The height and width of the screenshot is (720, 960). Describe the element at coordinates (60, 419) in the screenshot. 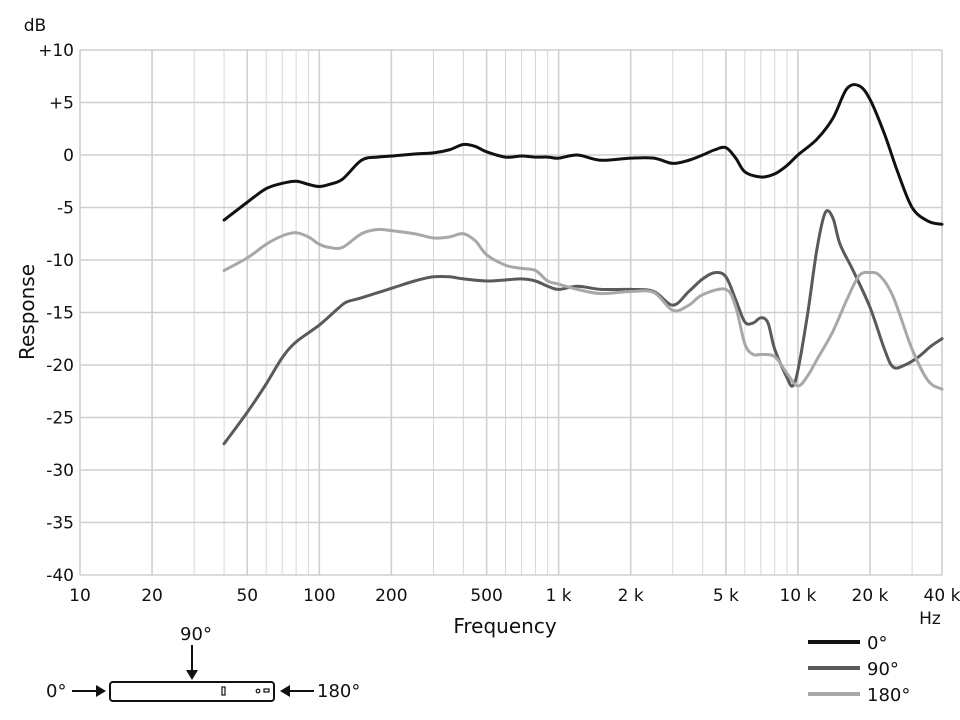

I see `y-tick-label: -25` at that location.